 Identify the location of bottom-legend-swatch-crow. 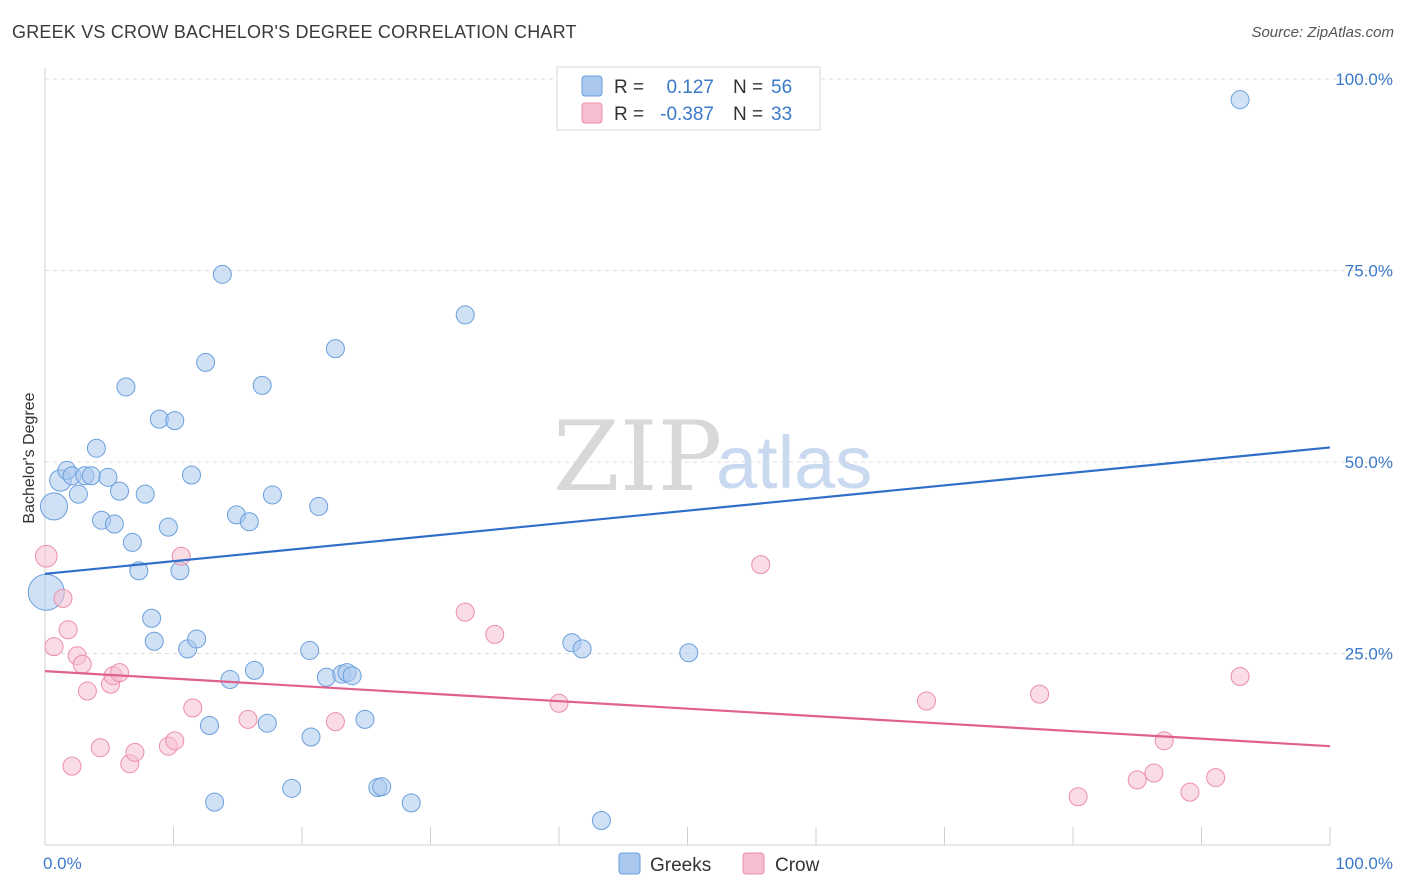
(753, 863).